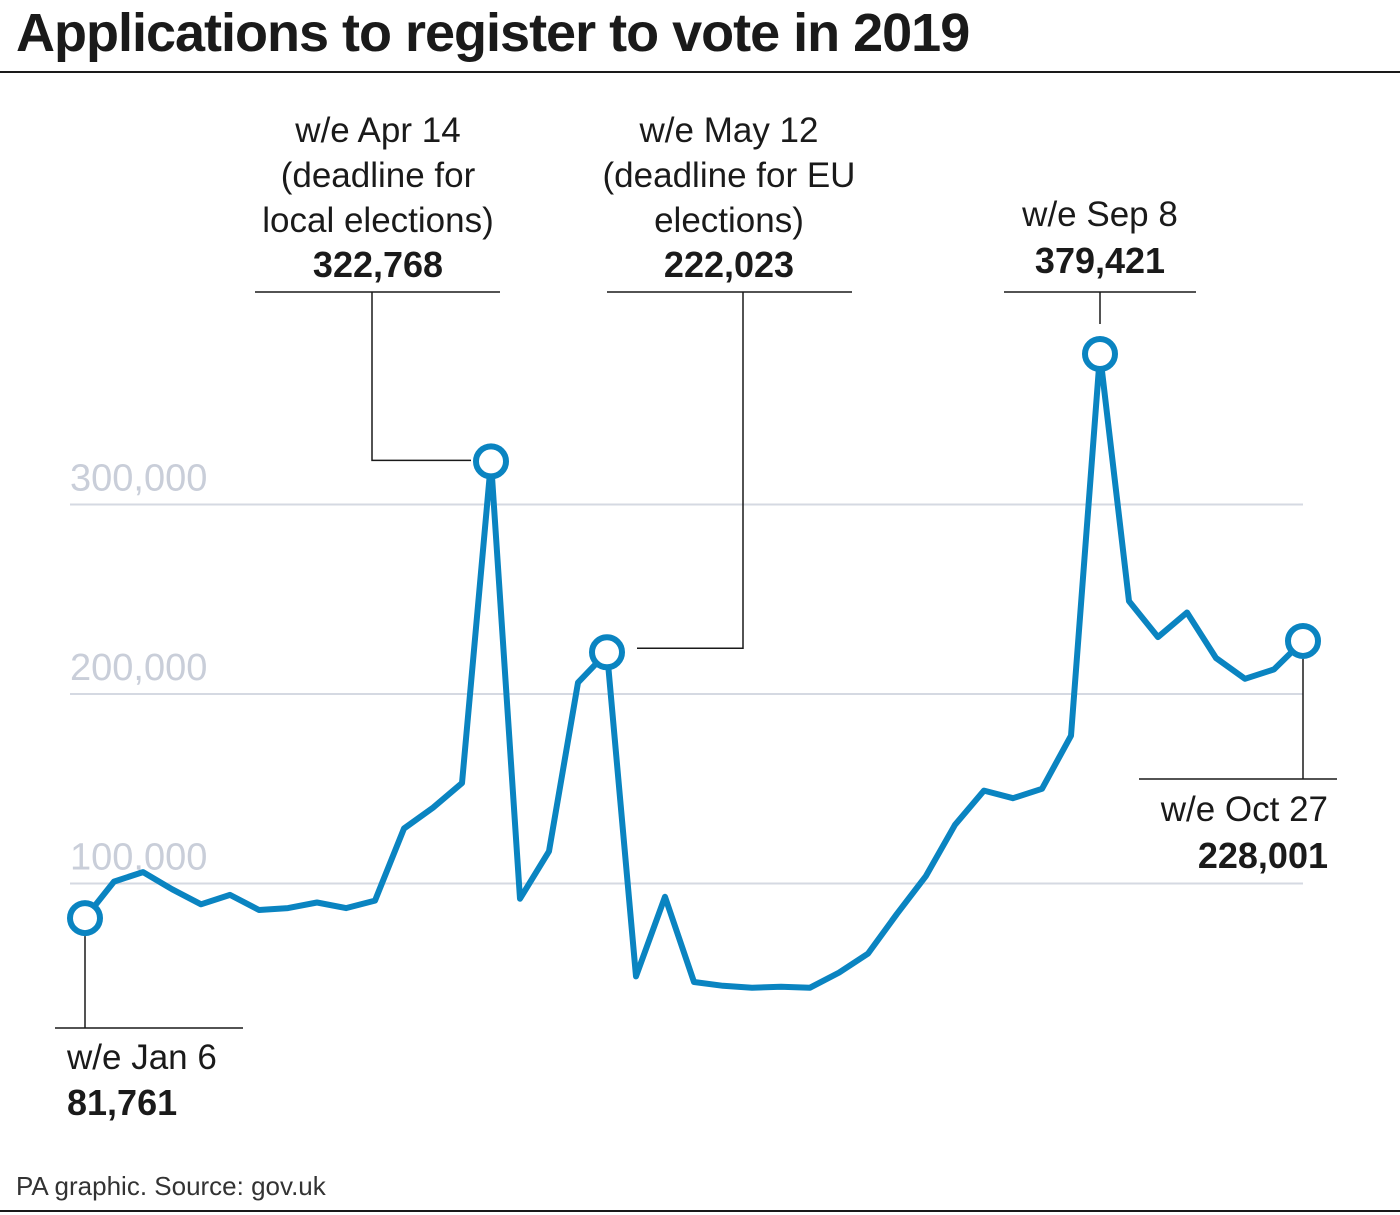 This screenshot has width=1400, height=1215. What do you see at coordinates (378, 175) in the screenshot?
I see `callout-label: (deadline for` at bounding box center [378, 175].